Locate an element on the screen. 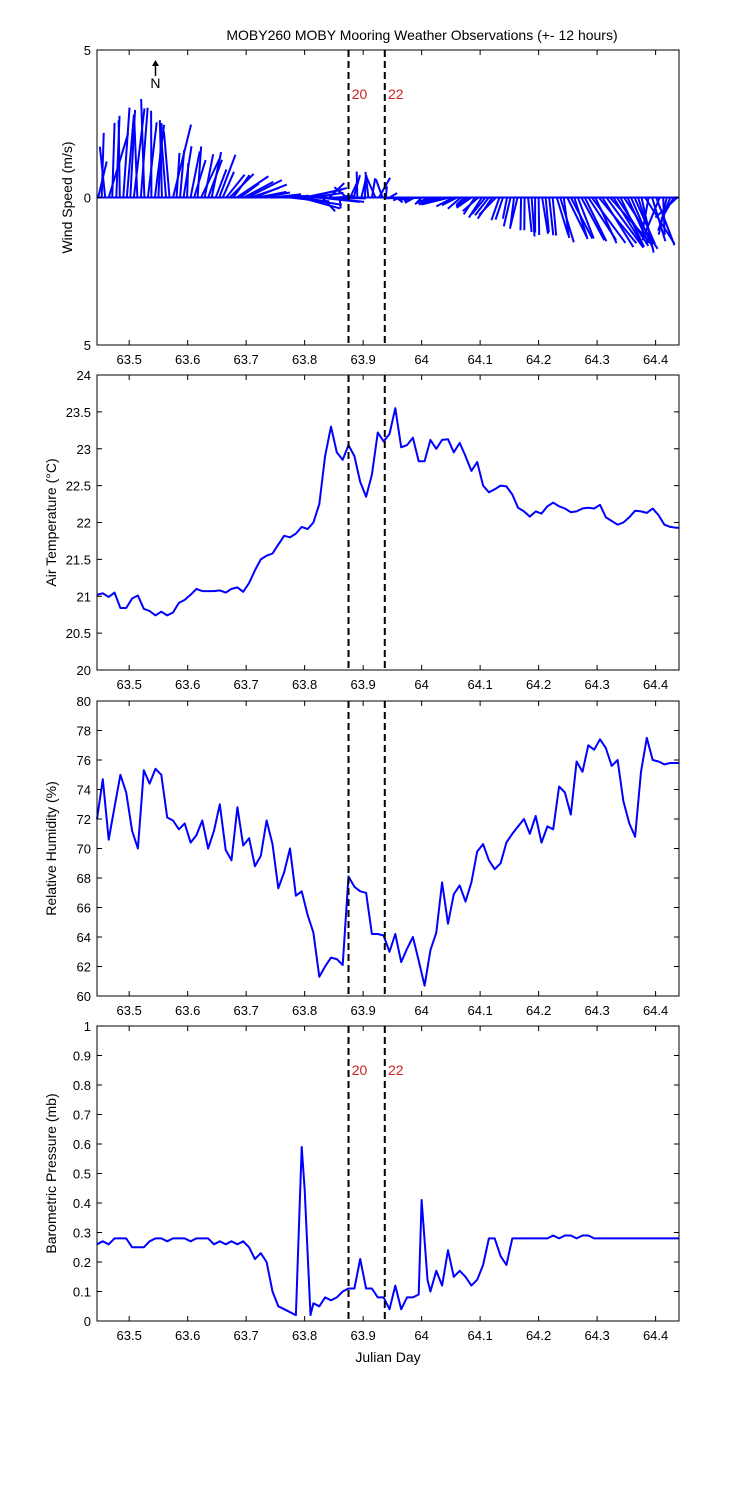  x-axis-label: Julian Day is located at coordinates (387, 1357).